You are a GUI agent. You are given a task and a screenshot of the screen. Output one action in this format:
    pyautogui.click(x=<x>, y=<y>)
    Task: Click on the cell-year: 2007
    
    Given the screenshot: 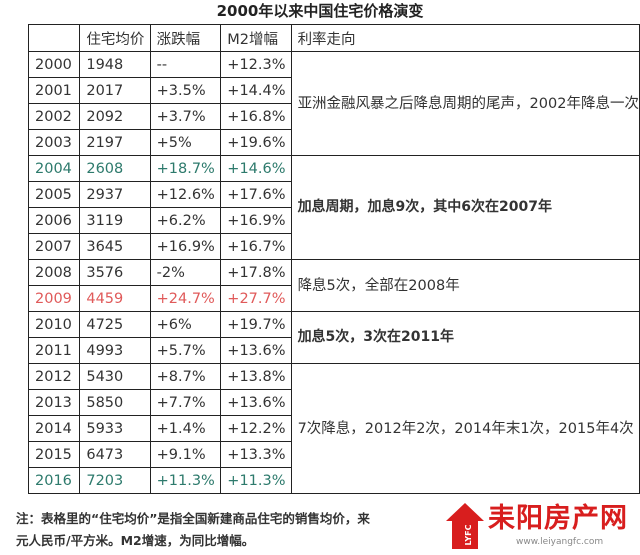 What is the action you would take?
    pyautogui.click(x=54, y=246)
    